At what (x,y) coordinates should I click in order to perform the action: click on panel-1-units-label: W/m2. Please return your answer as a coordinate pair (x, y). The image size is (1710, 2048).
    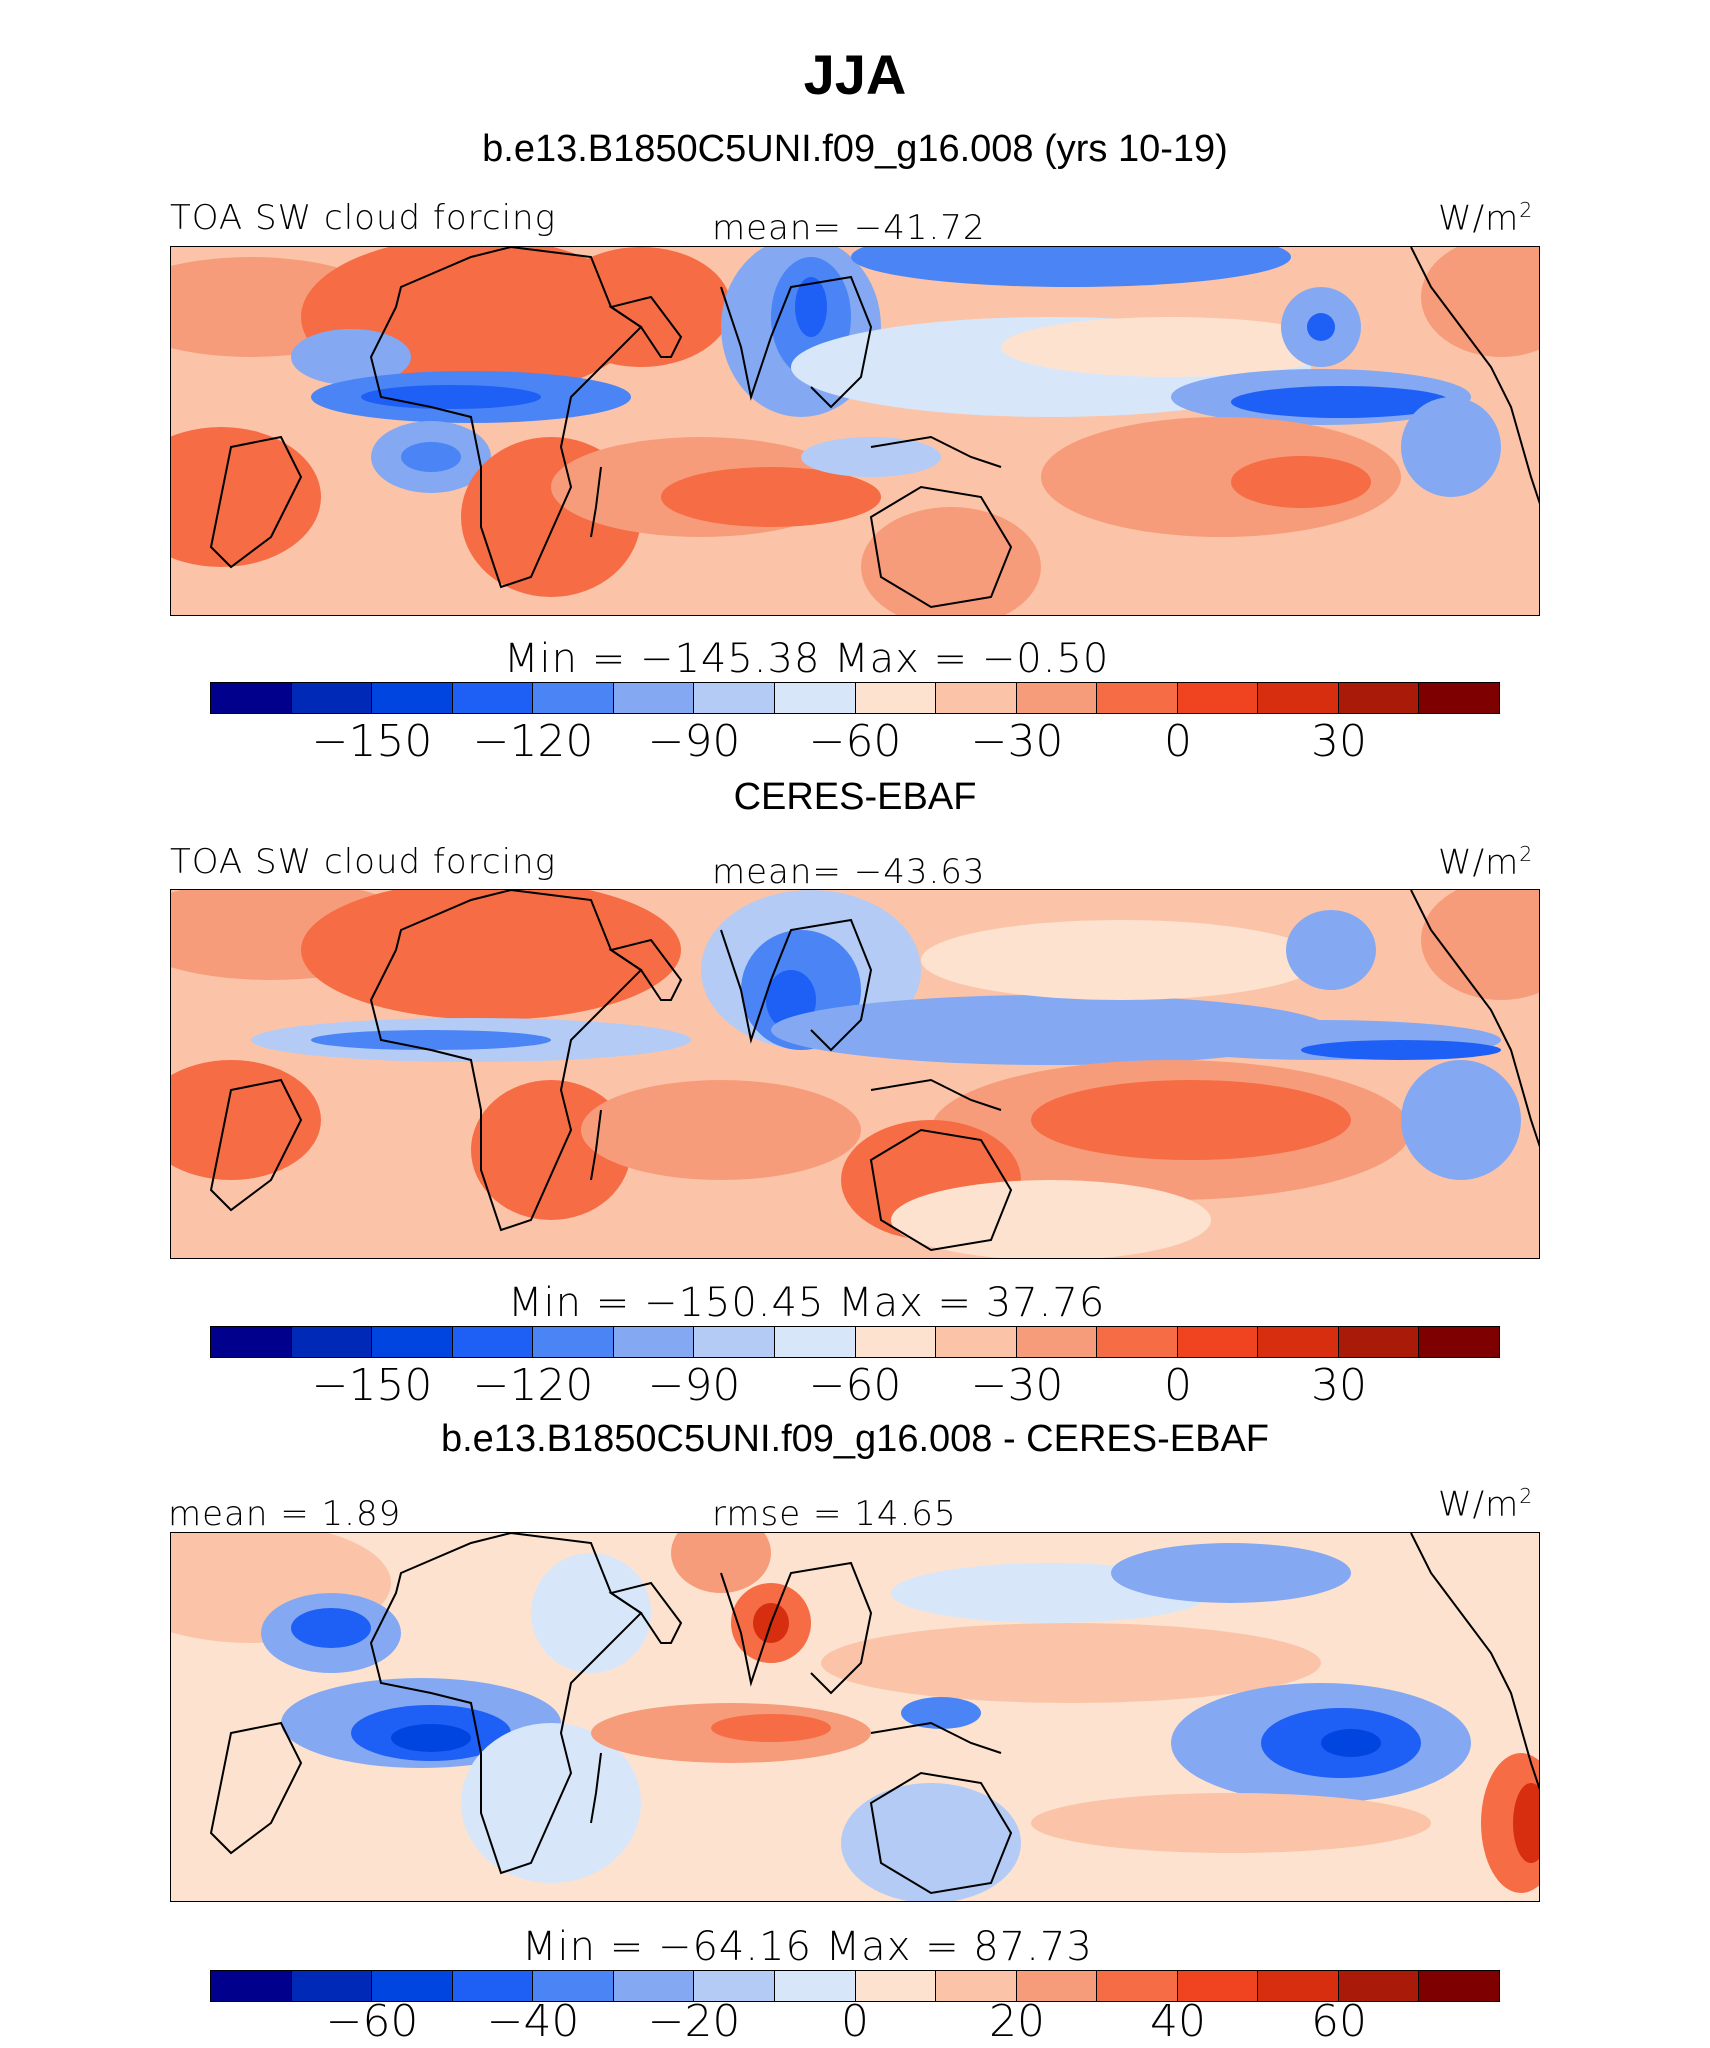
    Looking at the image, I should click on (1486, 218).